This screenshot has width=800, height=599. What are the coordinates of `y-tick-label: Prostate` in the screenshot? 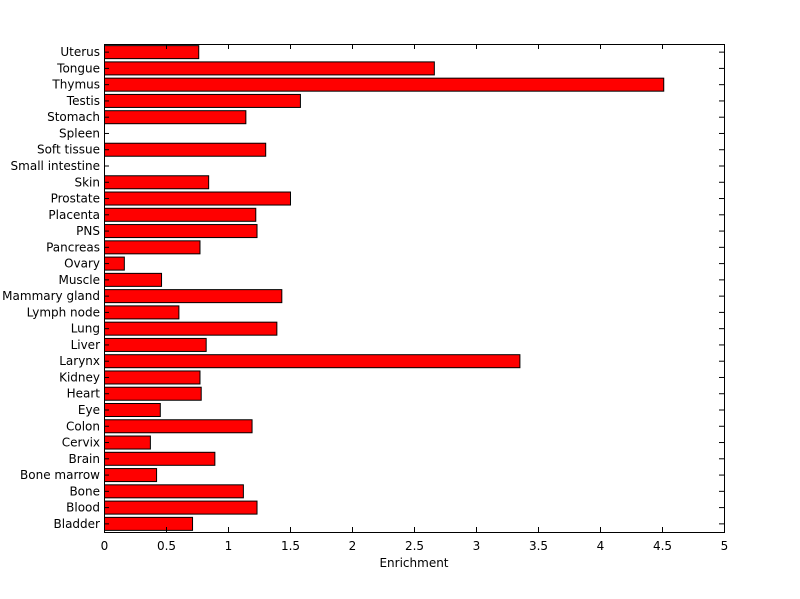 It's located at (75, 199).